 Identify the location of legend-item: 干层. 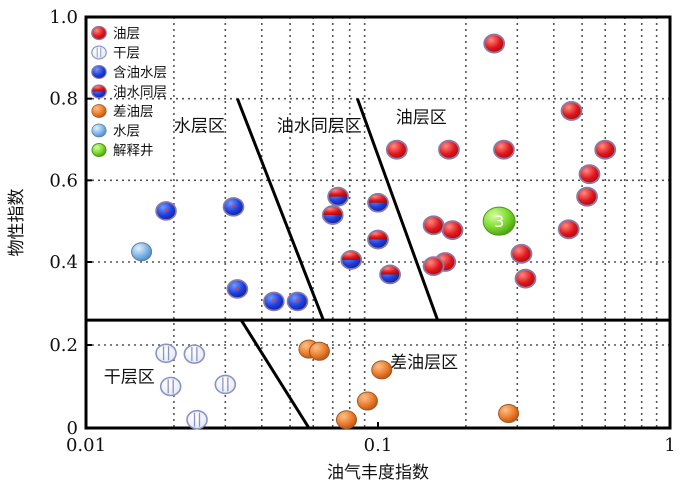
(115, 53).